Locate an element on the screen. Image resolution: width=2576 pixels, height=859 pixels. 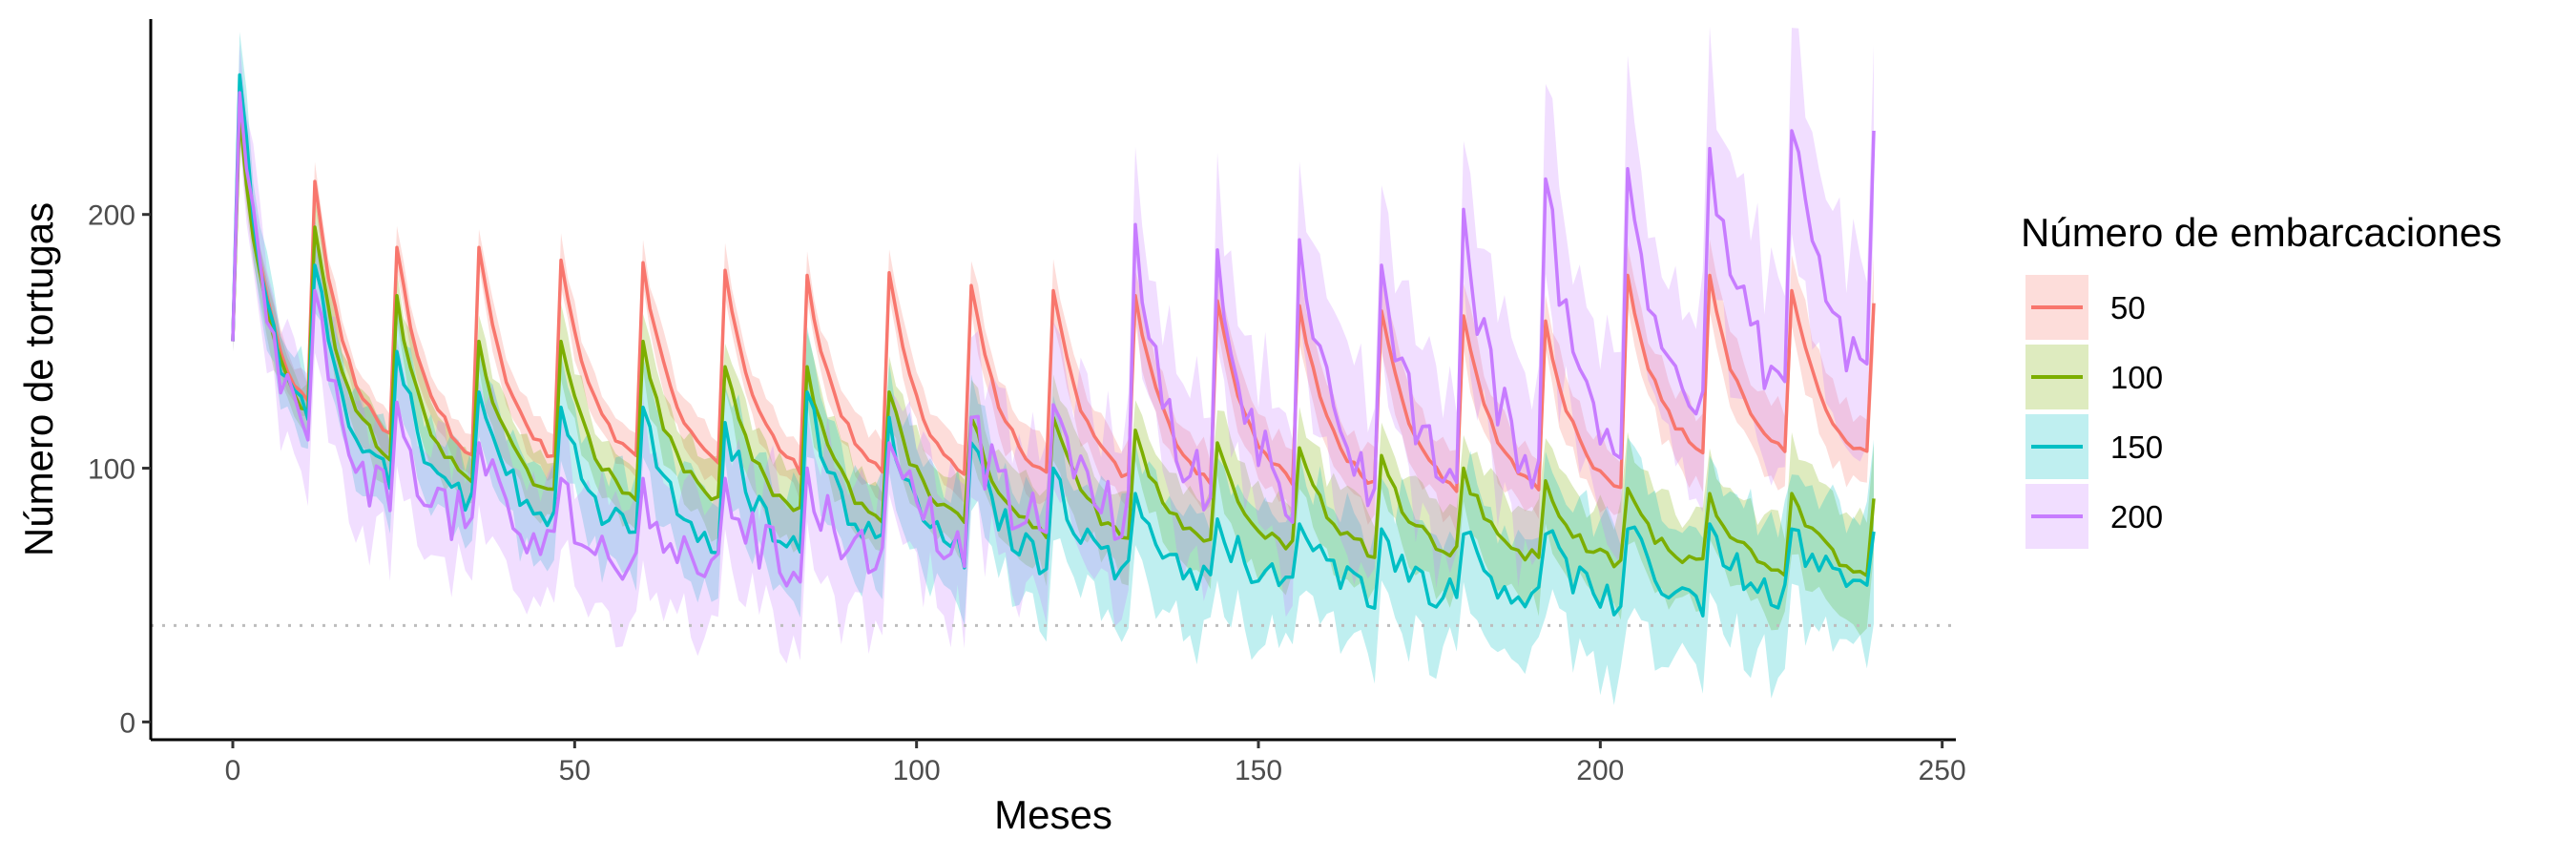
legend-items: 50 100 150 200 is located at coordinates (2094, 412).